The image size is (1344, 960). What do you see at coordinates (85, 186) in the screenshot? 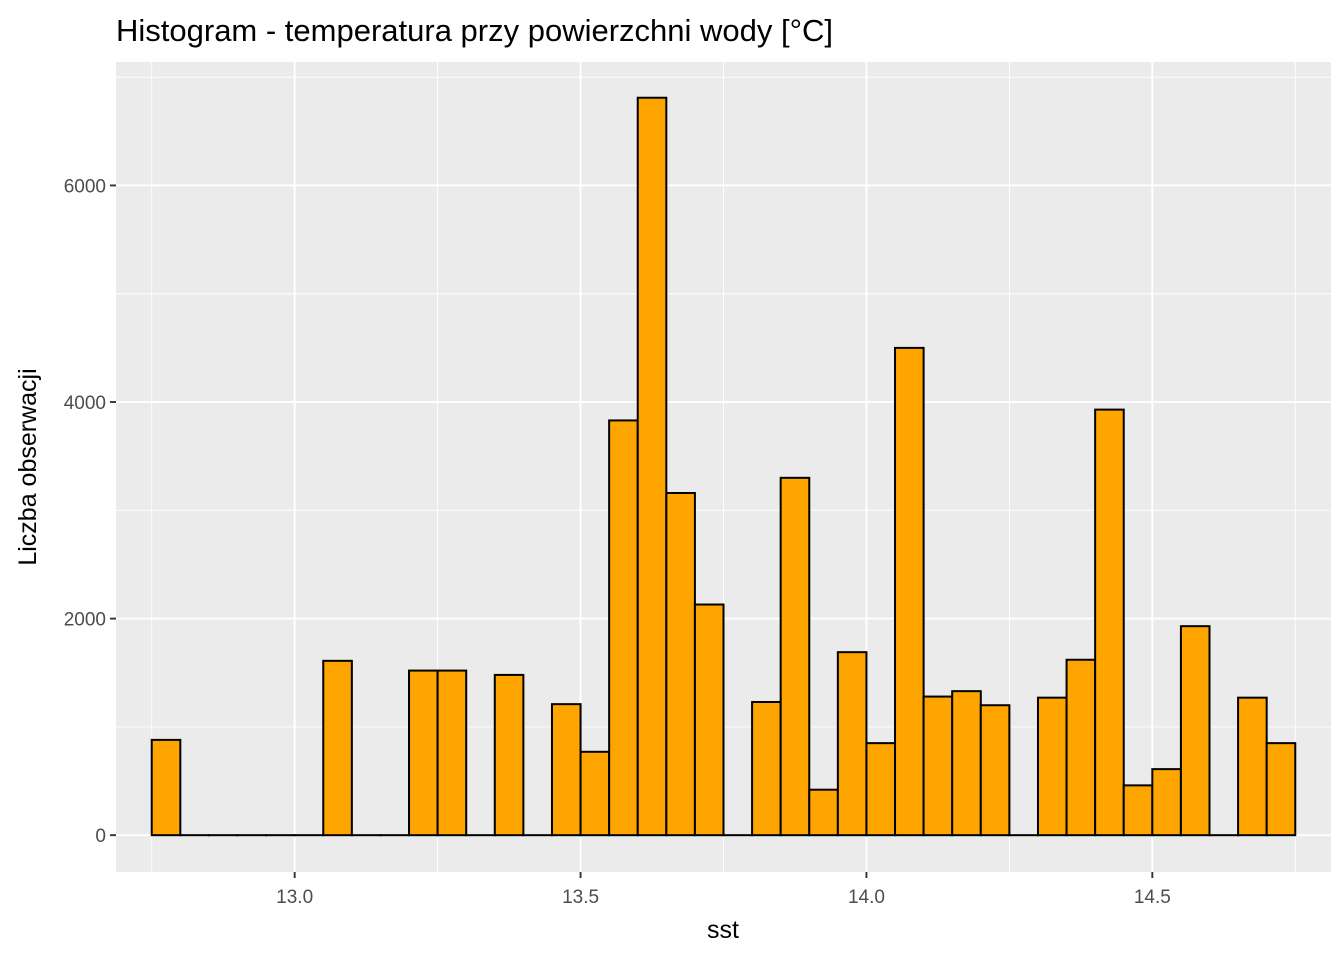
I see `y-tick-label: 6000` at bounding box center [85, 186].